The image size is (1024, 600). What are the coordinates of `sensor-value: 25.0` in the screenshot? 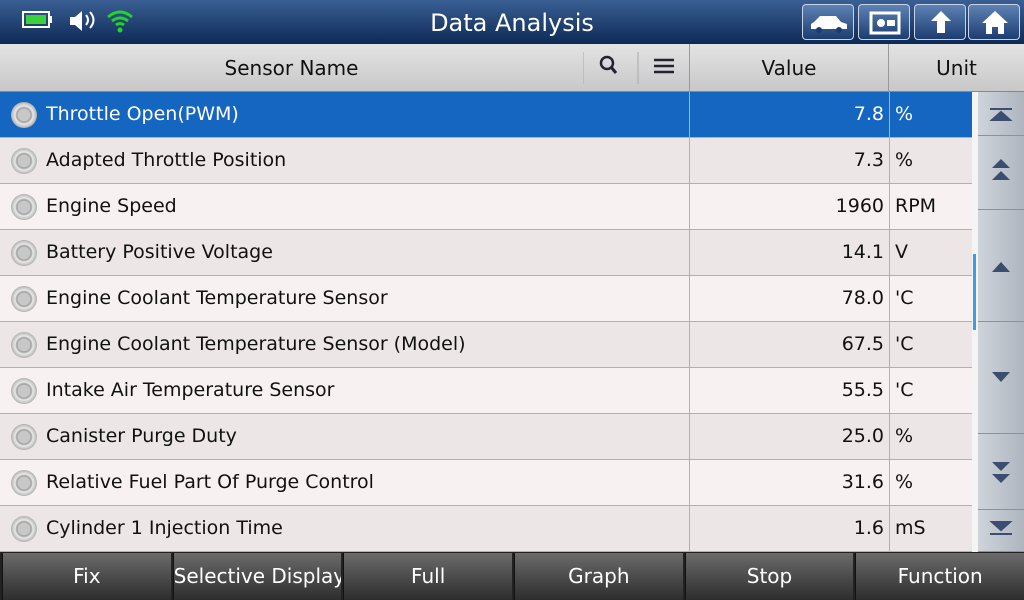 It's located at (786, 436).